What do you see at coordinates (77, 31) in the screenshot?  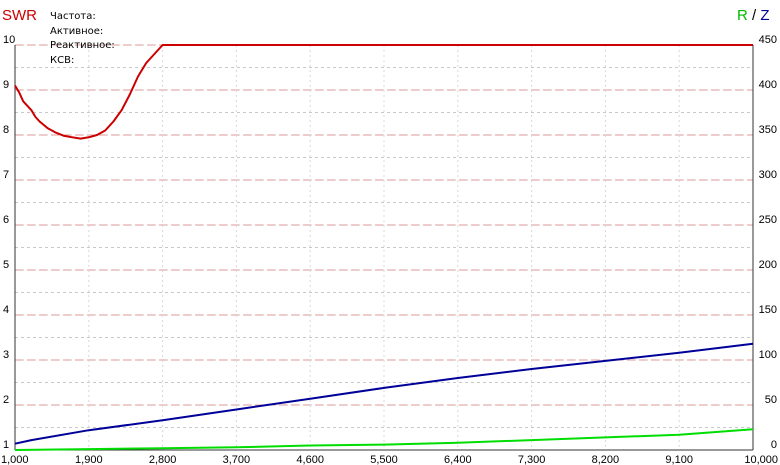 I see `resistance-label: Активное:` at bounding box center [77, 31].